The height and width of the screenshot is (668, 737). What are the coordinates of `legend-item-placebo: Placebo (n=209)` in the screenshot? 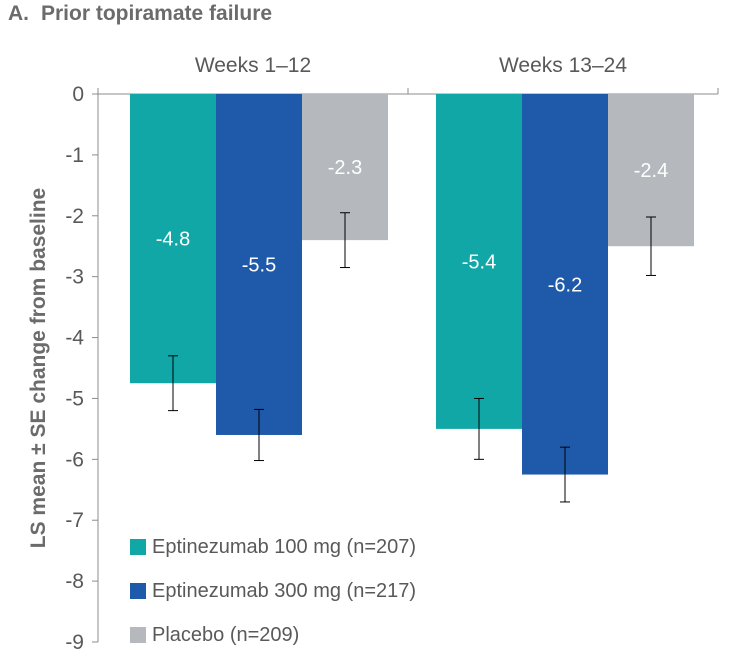 It's located at (273, 635).